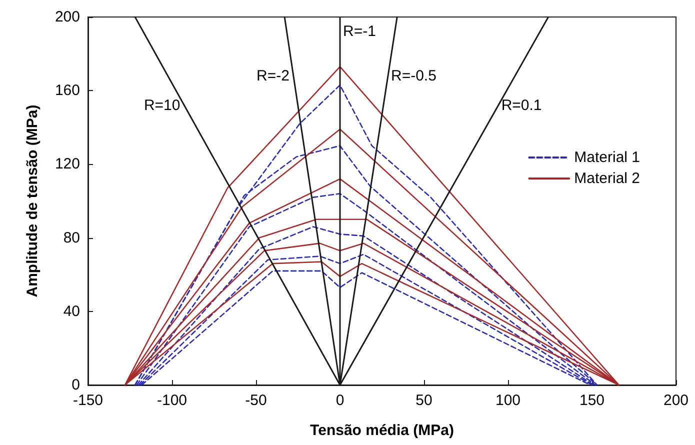 This screenshot has height=445, width=695. Describe the element at coordinates (676, 400) in the screenshot. I see `x-tick-label: 200` at that location.